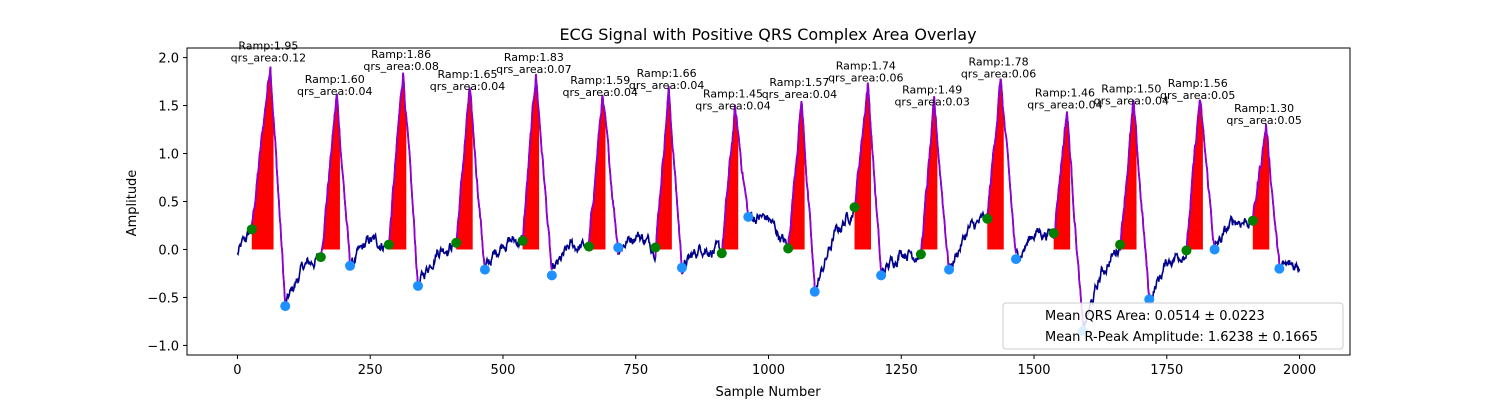 This screenshot has width=1500, height=400. What do you see at coordinates (370, 370) in the screenshot?
I see `x-tick-label: 250` at bounding box center [370, 370].